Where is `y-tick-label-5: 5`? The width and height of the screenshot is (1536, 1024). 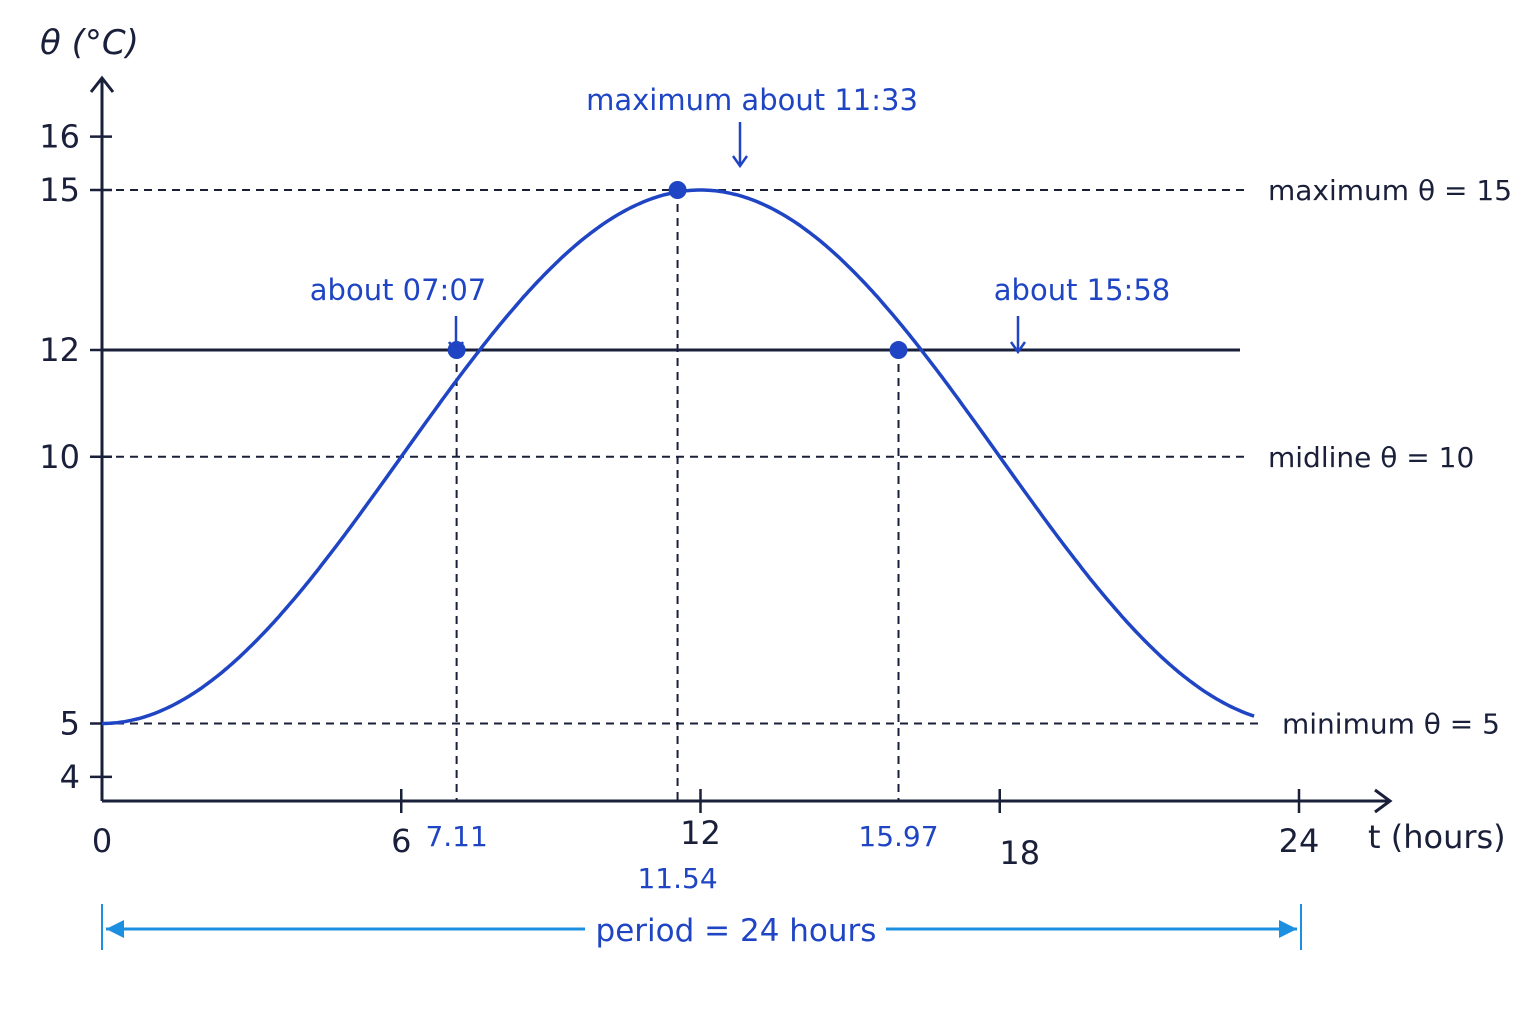 y-tick-label-5: 5 is located at coordinates (70, 724).